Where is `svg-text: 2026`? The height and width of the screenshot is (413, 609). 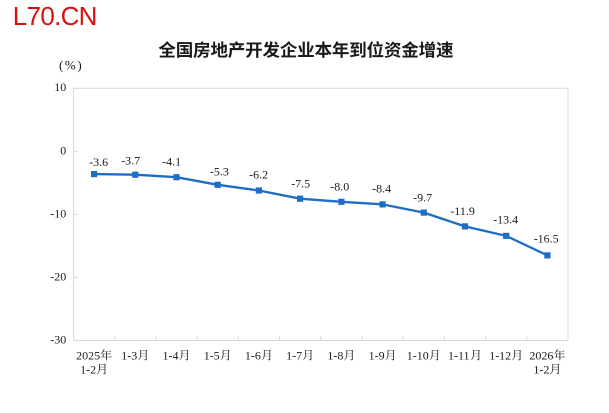
svg-text: 2026 is located at coordinates (541, 356).